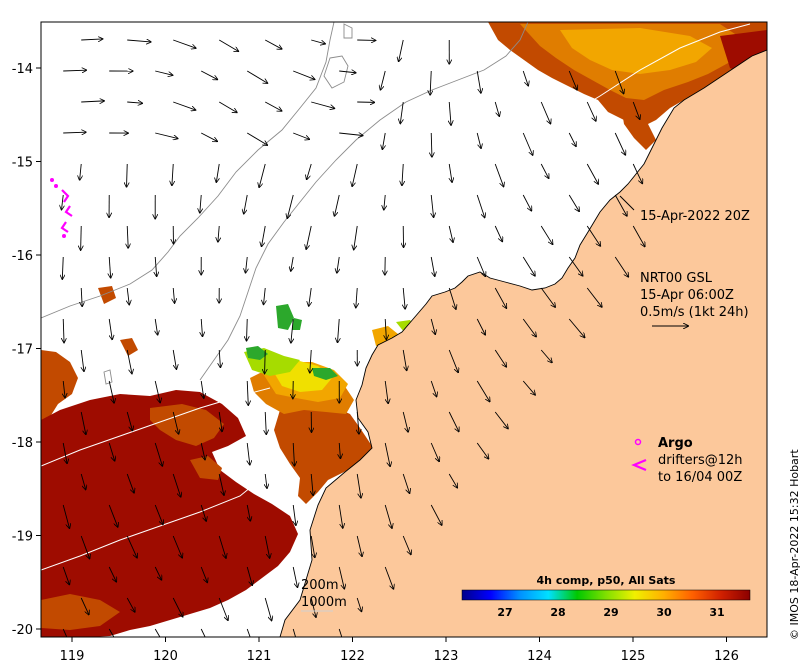  Describe the element at coordinates (366, 404) in the screenshot. I see `sst-patch-central` at that location.